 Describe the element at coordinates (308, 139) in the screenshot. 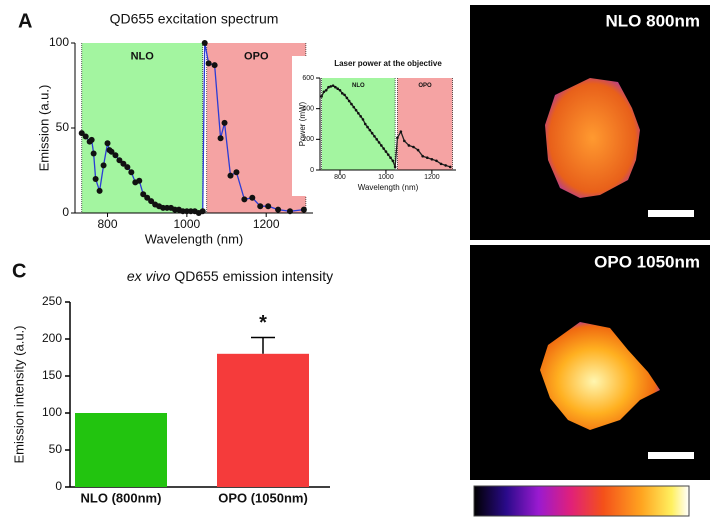

I see `y-tick-label: 200` at that location.